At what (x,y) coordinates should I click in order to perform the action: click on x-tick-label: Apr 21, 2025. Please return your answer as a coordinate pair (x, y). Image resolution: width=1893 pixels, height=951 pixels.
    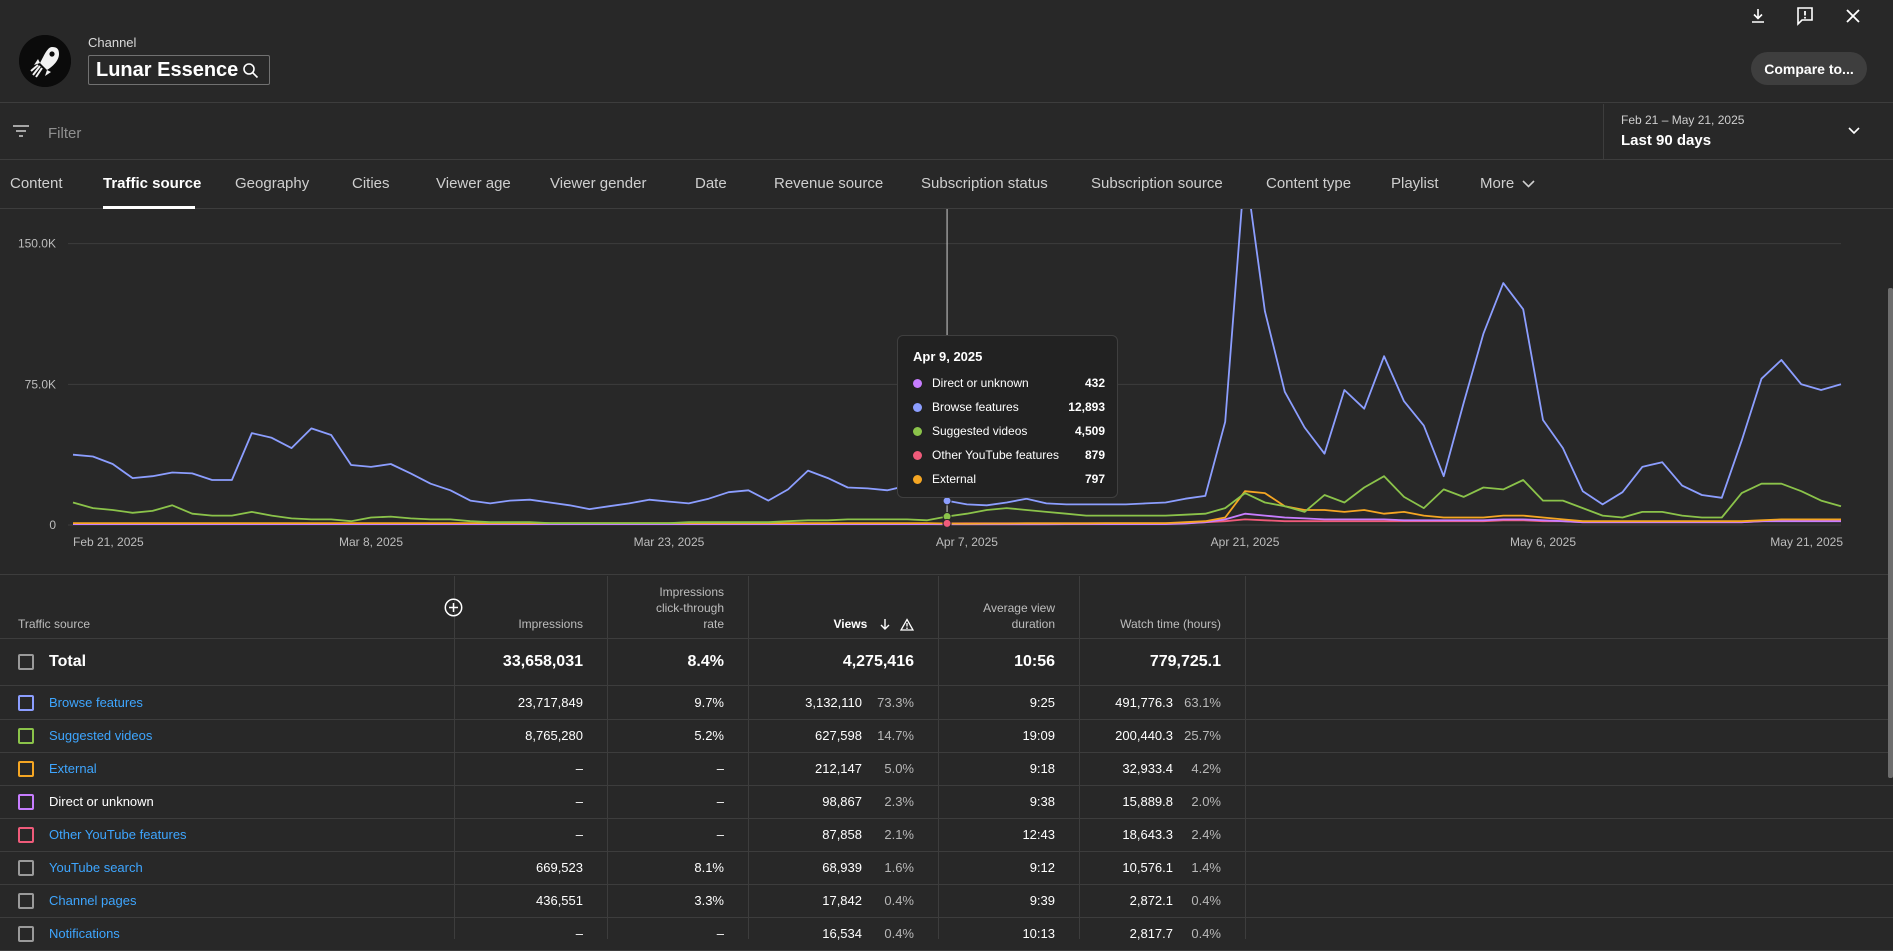
    Looking at the image, I should click on (1245, 542).